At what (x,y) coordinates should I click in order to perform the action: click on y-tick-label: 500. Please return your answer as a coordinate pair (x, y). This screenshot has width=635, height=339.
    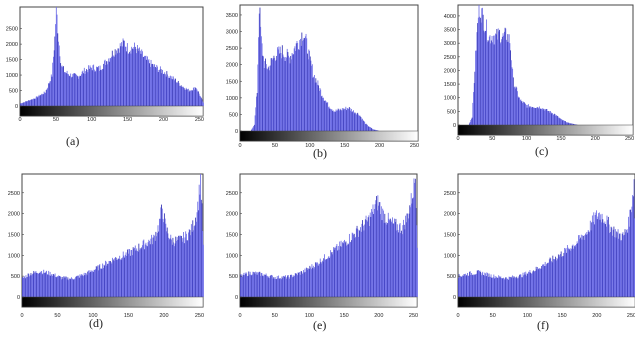
    Looking at the image, I should click on (233, 115).